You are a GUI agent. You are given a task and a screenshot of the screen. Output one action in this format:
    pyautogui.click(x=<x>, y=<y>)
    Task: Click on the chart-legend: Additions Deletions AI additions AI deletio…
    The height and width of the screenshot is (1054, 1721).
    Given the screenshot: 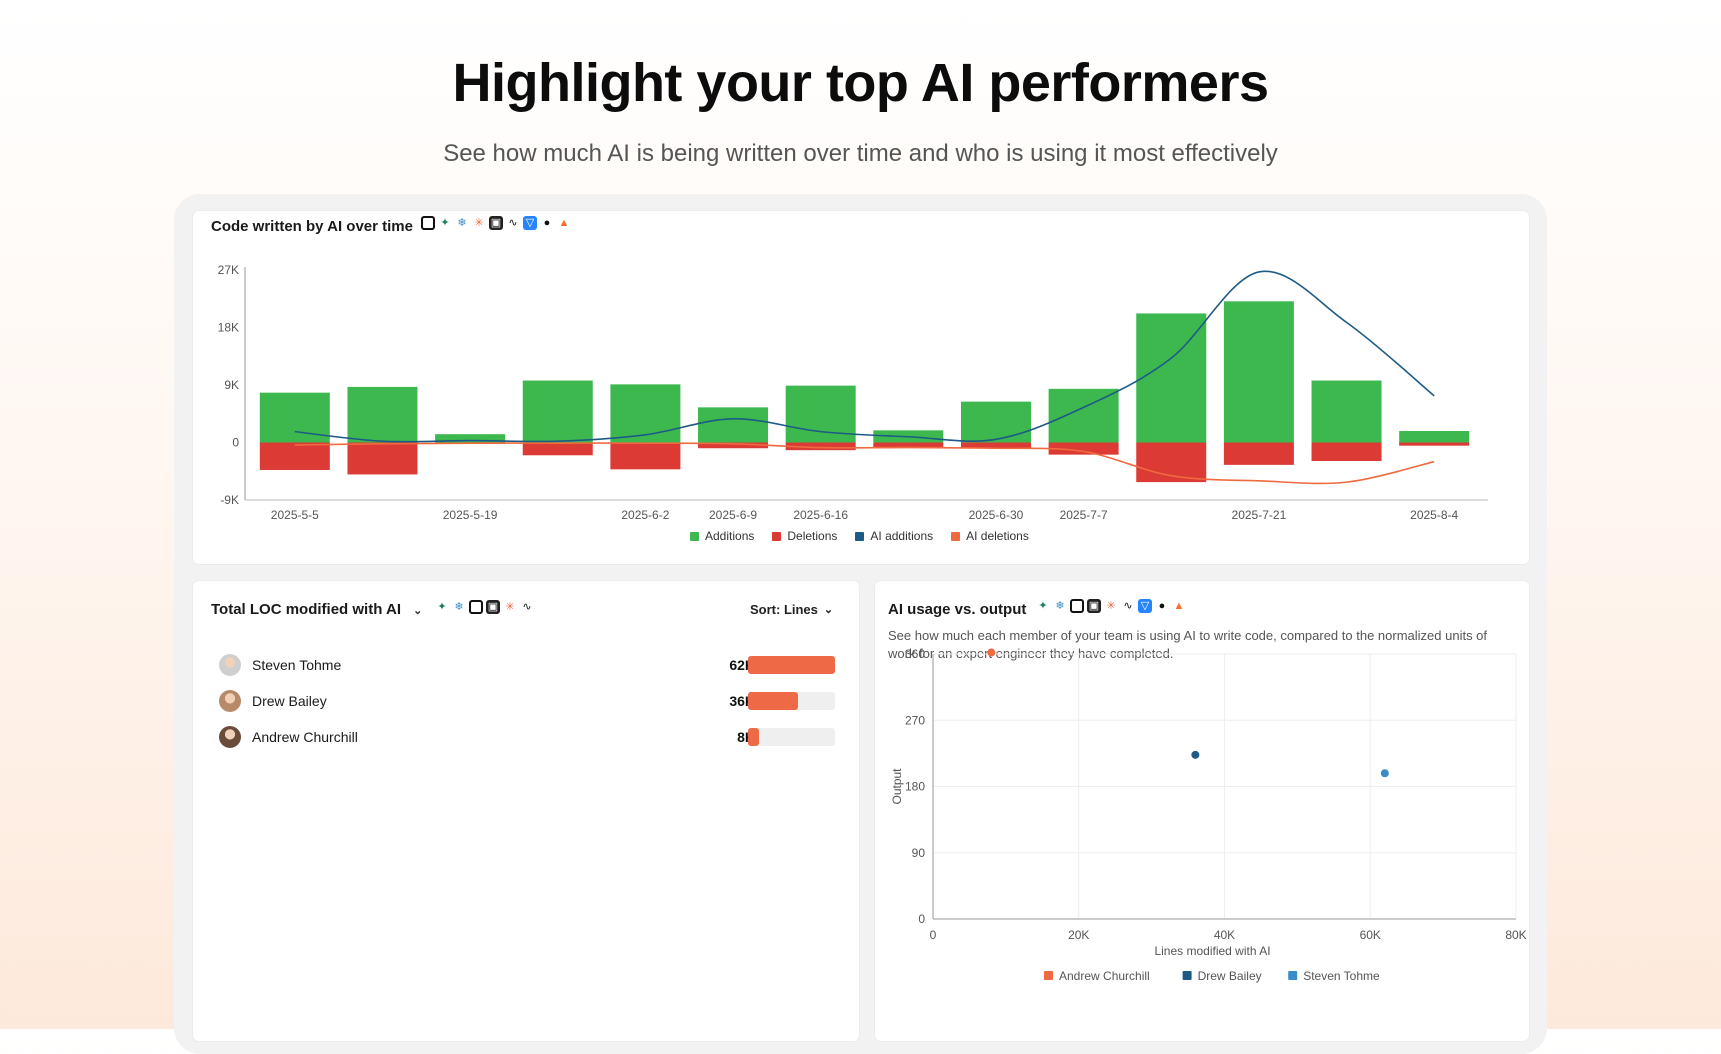 What is the action you would take?
    pyautogui.click(x=859, y=536)
    